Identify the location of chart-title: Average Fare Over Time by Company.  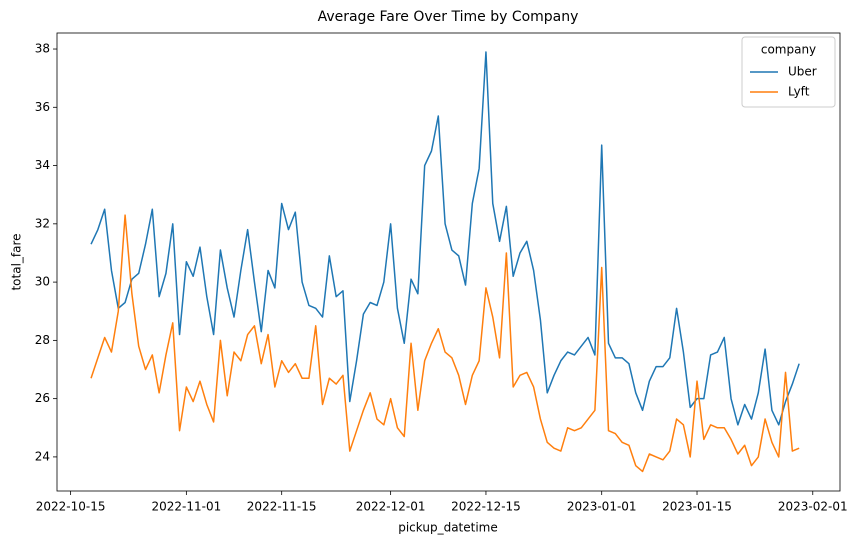
(448, 17).